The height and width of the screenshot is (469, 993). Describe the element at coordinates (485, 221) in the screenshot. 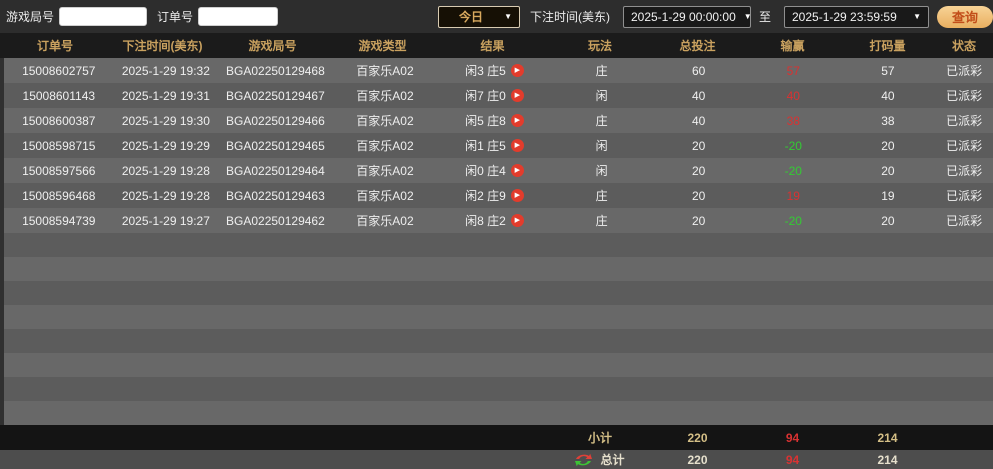

I see `result-text: 闲8 庄2` at that location.